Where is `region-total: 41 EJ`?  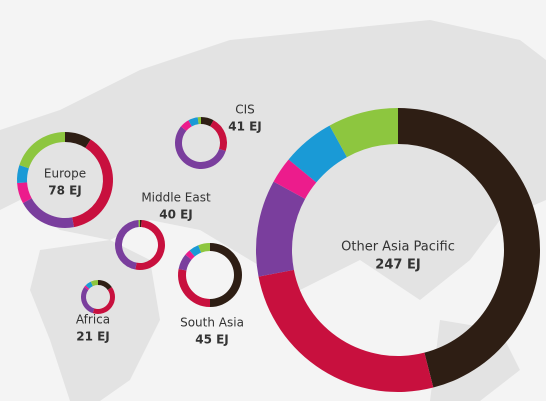 region-total: 41 EJ is located at coordinates (245, 127).